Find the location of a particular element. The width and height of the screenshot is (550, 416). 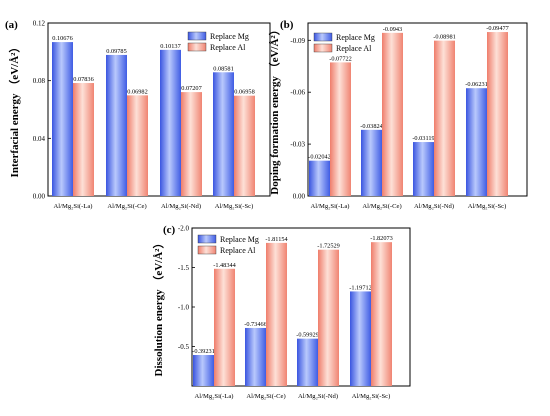

data-label: -0.07722 is located at coordinates (340, 58).